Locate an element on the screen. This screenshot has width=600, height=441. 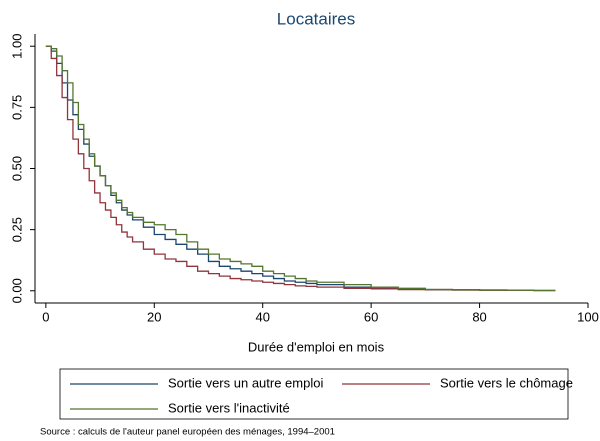
y-tick-label: 0.50 is located at coordinates (16, 168).